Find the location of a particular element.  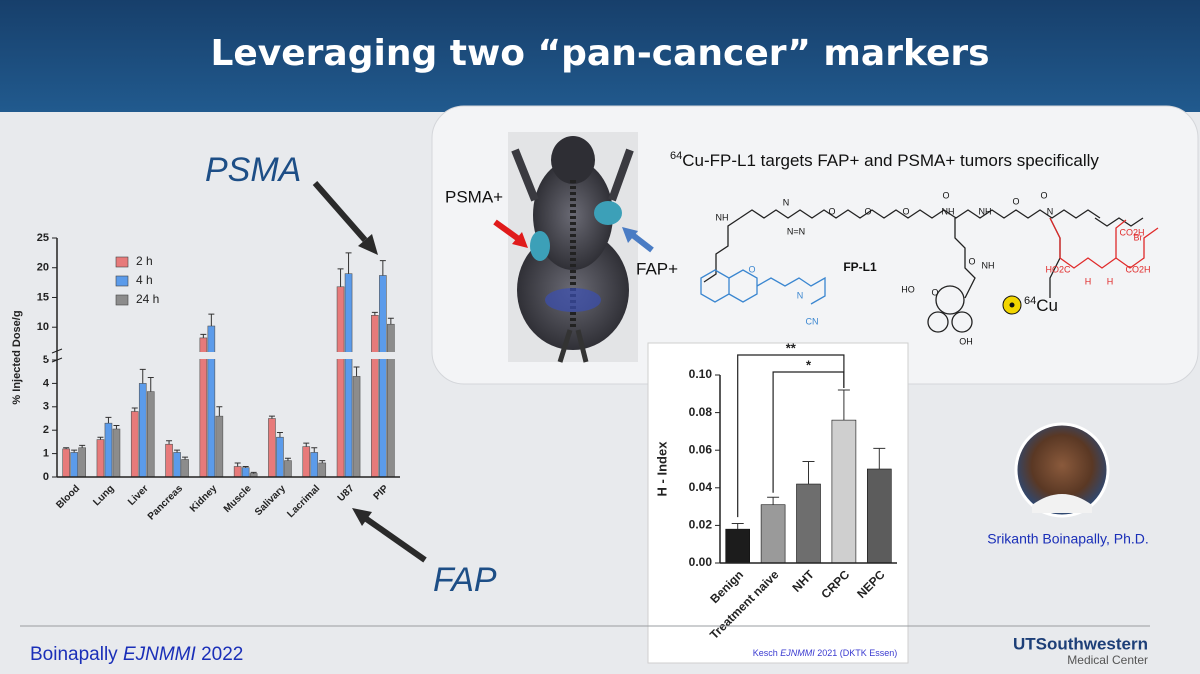

structure-label: H is located at coordinates (1088, 281).